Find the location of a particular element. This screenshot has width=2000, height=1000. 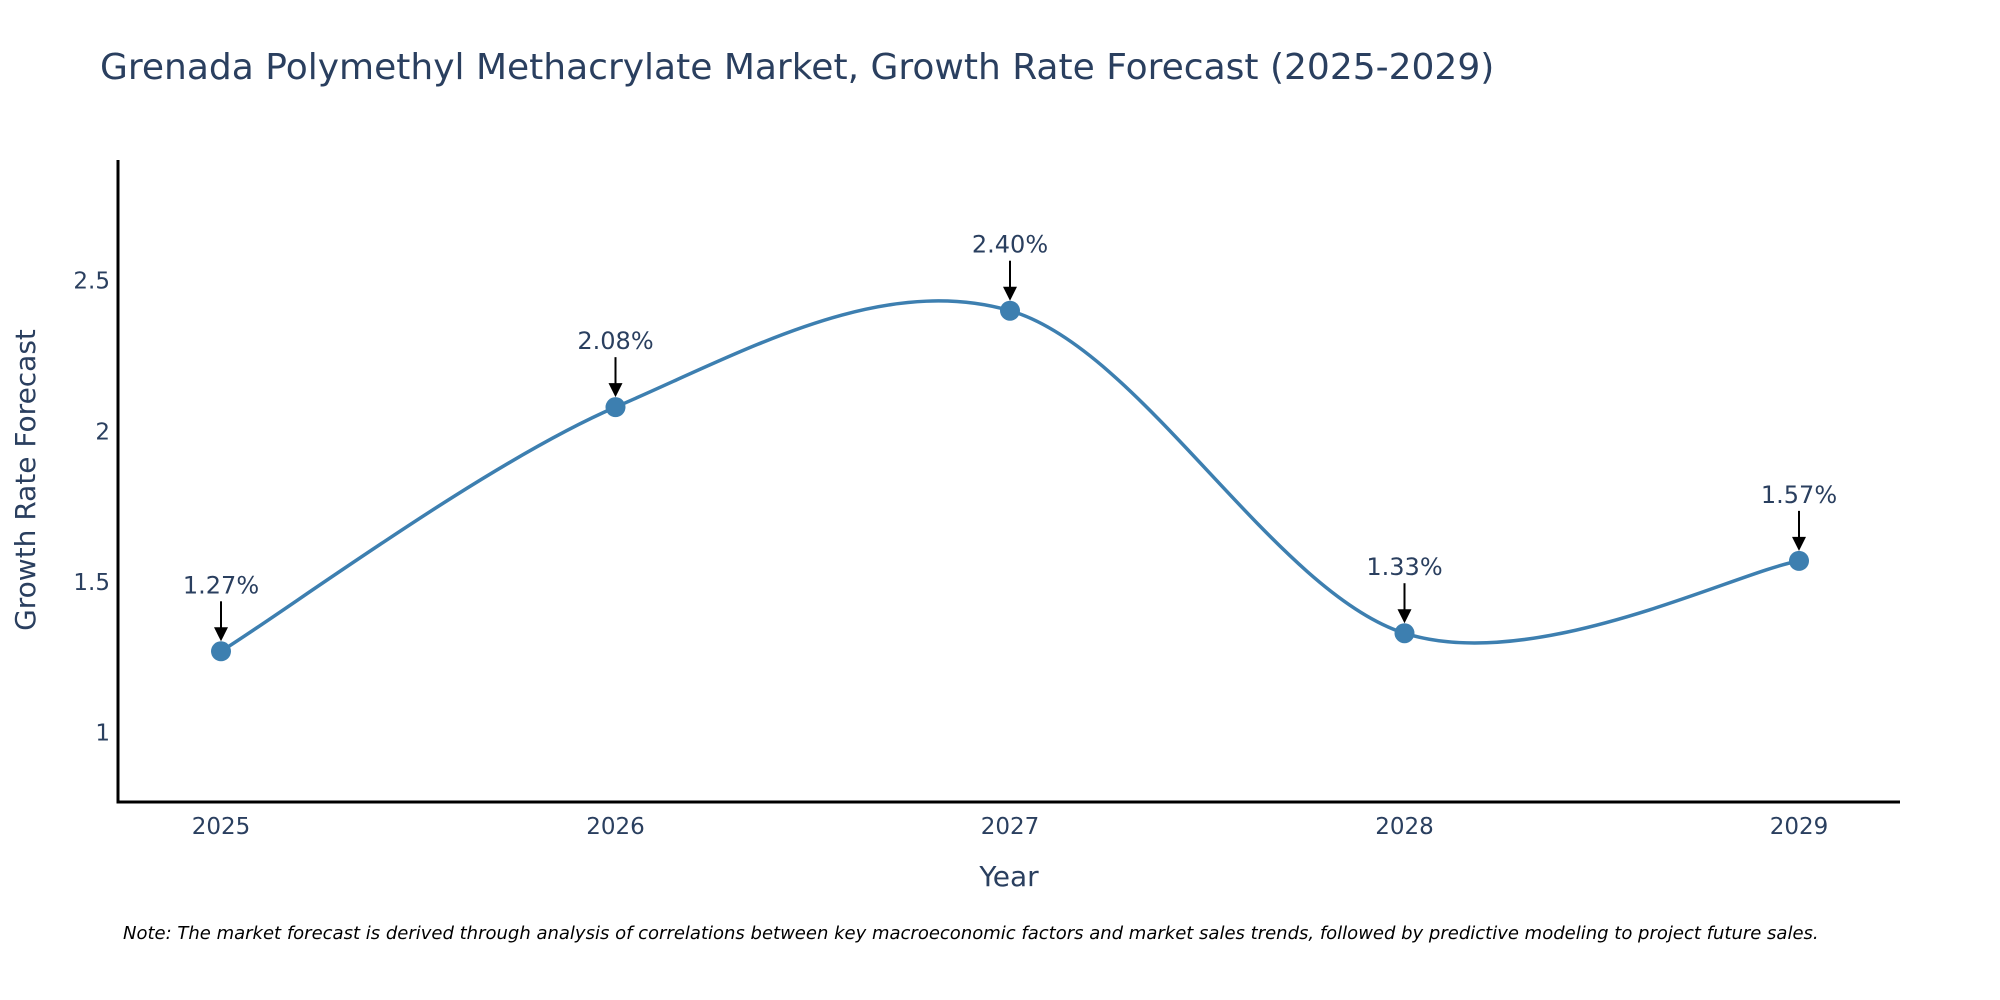

x-tick-label: 2028 is located at coordinates (1404, 827).